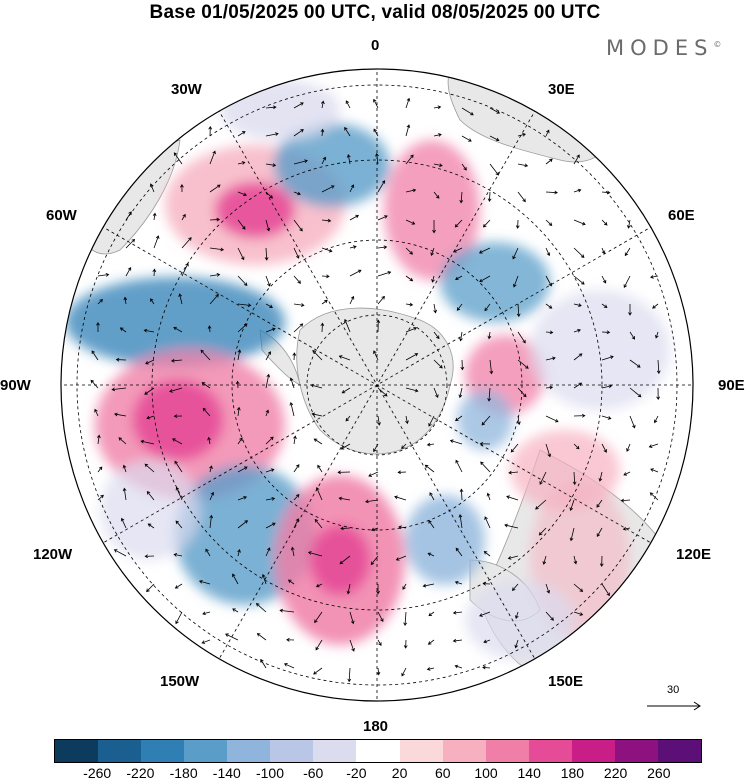 The height and width of the screenshot is (783, 750). What do you see at coordinates (674, 706) in the screenshot?
I see `reference-arrow` at bounding box center [674, 706].